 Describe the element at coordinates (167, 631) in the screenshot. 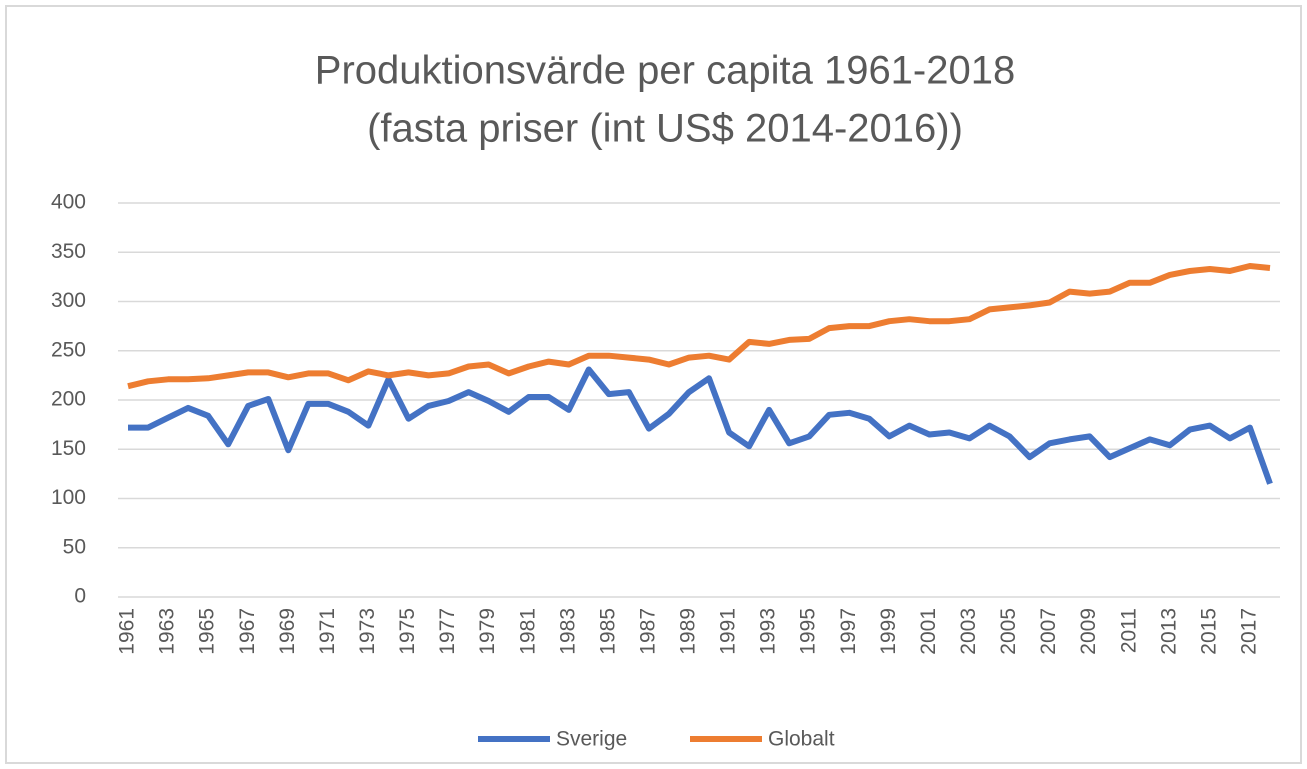

I see `x-tick-label: 1963` at that location.